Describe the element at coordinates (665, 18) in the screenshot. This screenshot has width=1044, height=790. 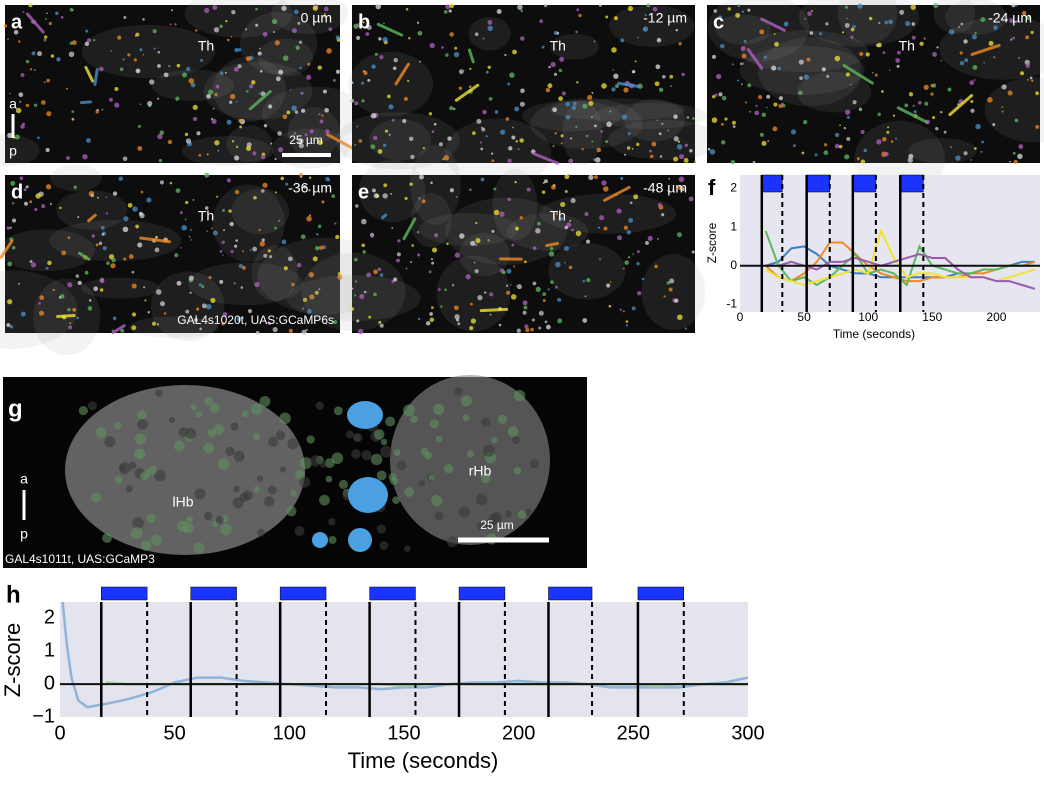
I see `depth-label: -12 µm` at that location.